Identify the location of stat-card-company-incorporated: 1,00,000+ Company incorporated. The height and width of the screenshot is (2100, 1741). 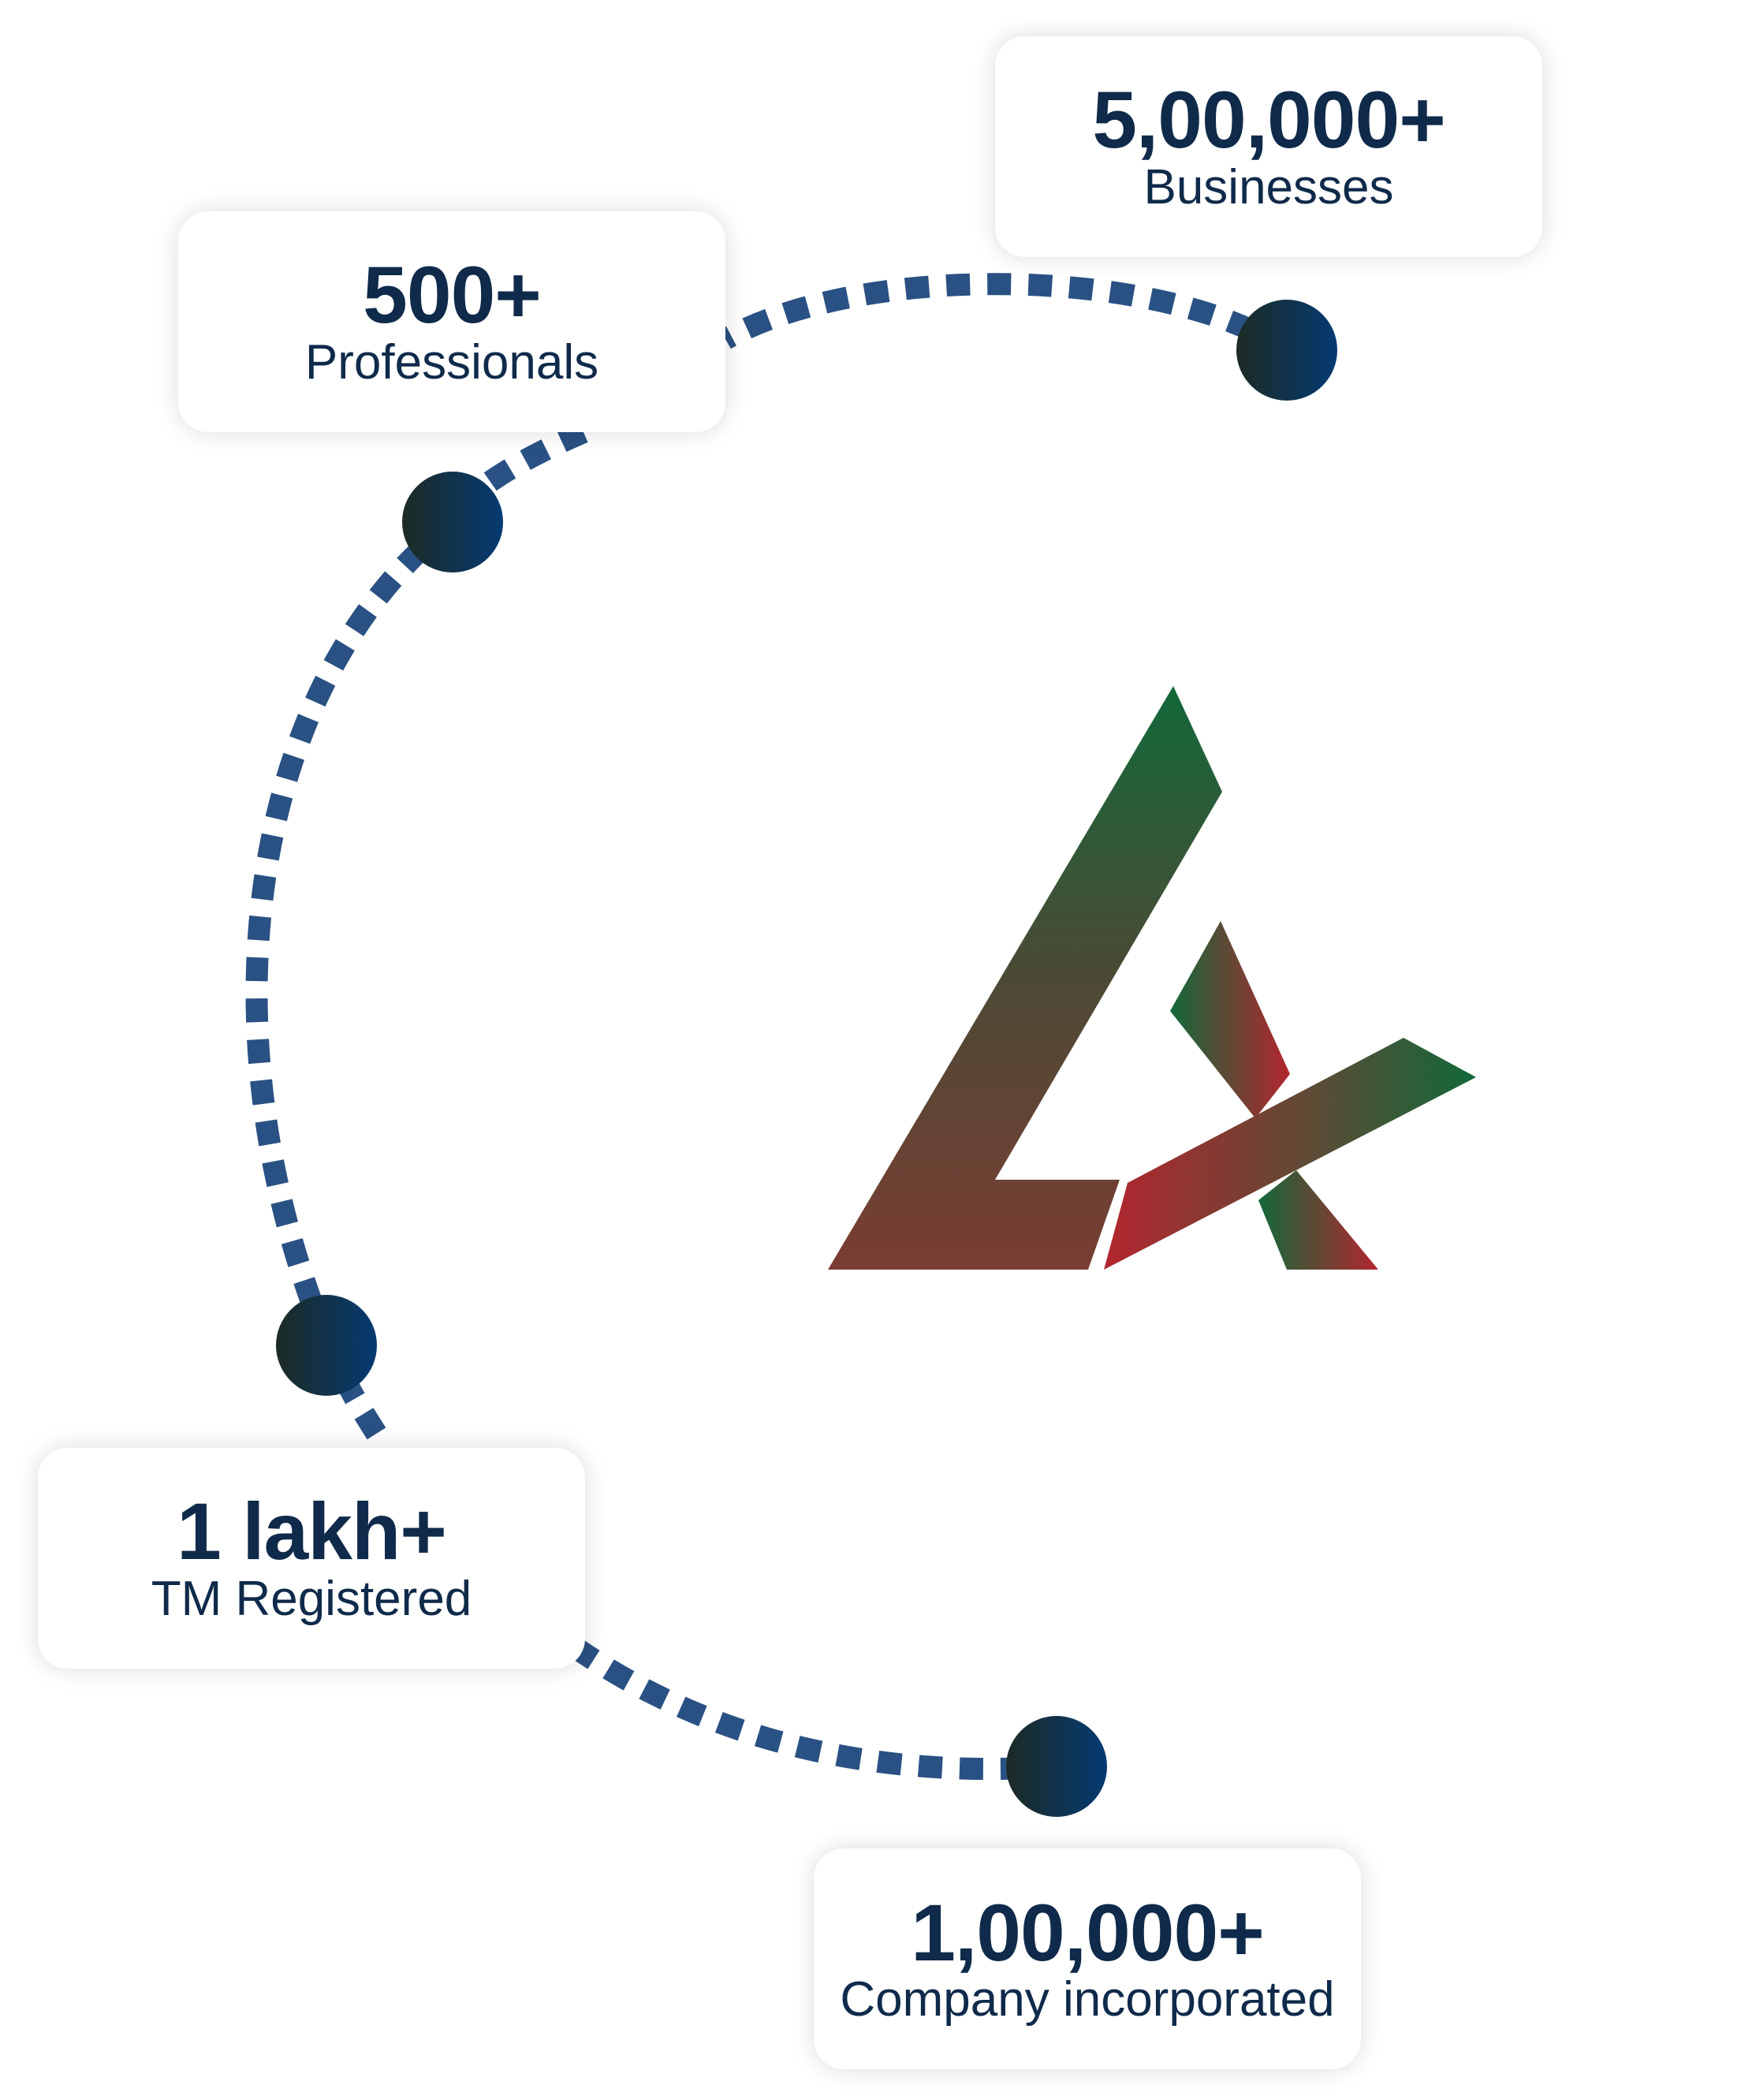
(1087, 1959).